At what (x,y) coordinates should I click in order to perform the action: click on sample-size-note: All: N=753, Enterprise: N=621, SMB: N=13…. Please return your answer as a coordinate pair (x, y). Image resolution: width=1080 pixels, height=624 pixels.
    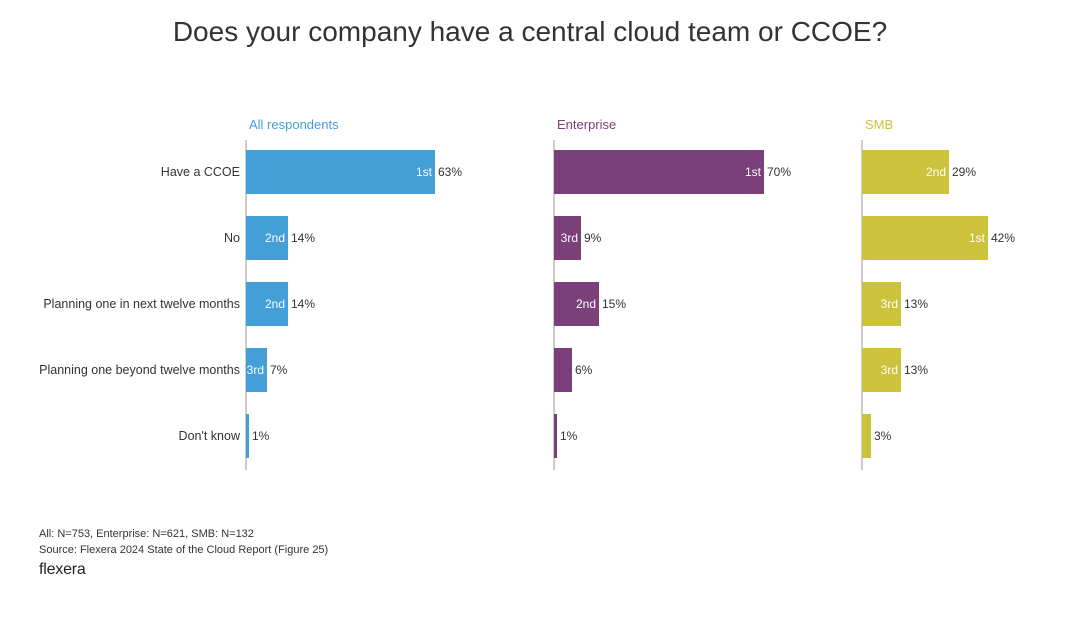
    Looking at the image, I should click on (146, 534).